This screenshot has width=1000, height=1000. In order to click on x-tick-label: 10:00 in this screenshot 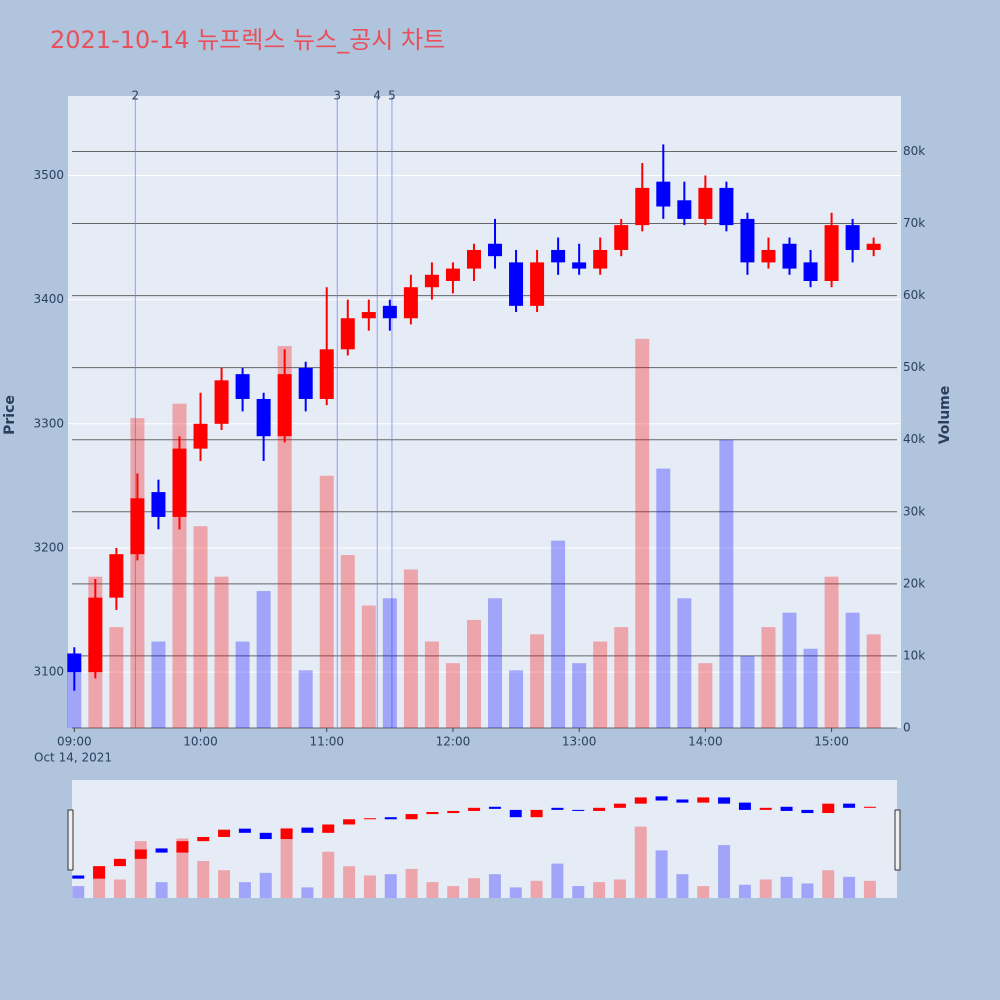, I will do `click(200, 742)`.